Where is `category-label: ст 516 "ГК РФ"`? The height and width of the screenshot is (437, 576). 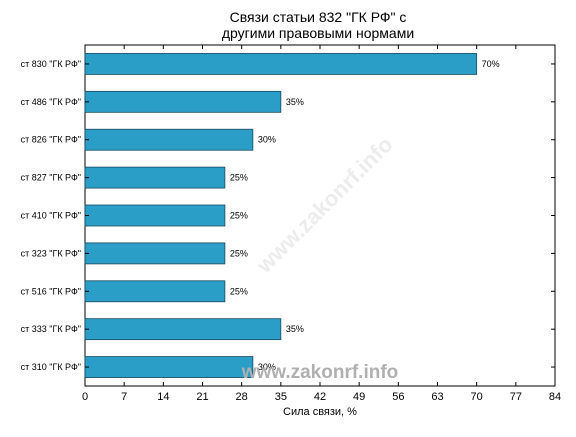
category-label: ст 516 "ГК РФ" is located at coordinates (51, 291).